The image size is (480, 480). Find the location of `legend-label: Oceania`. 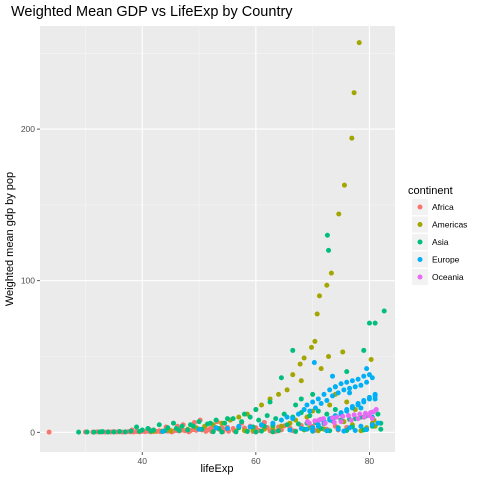

legend-label: Oceania is located at coordinates (448, 277).